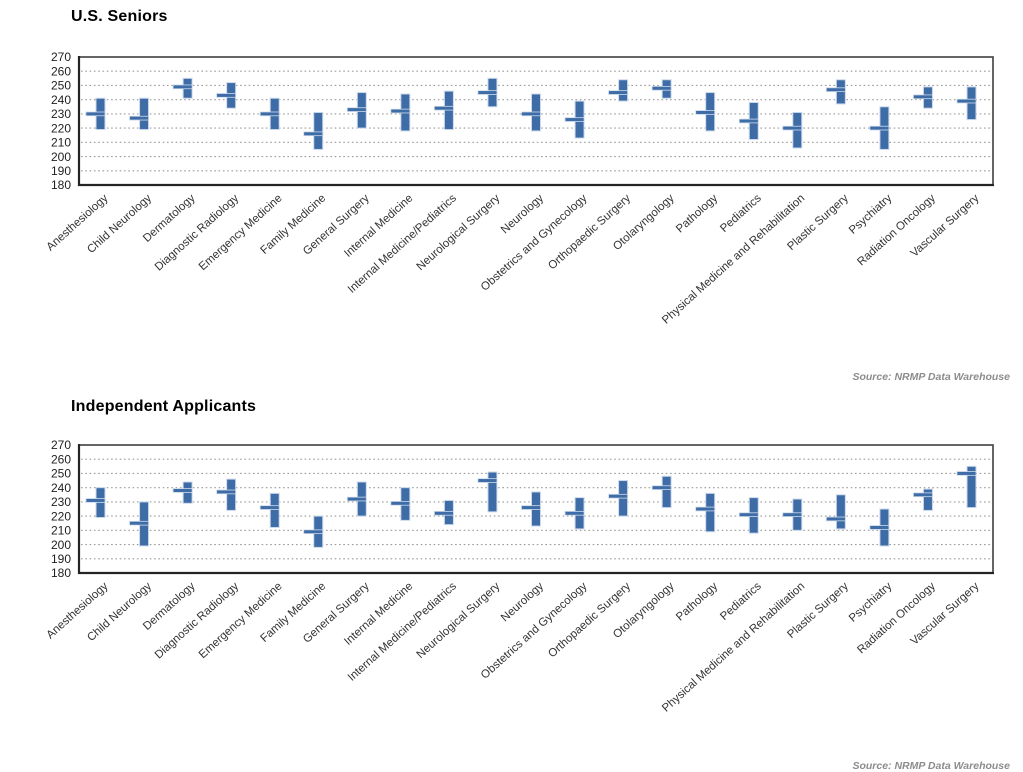 The width and height of the screenshot is (1023, 772). What do you see at coordinates (164, 406) in the screenshot?
I see `chart-title: Independent Applicants` at bounding box center [164, 406].